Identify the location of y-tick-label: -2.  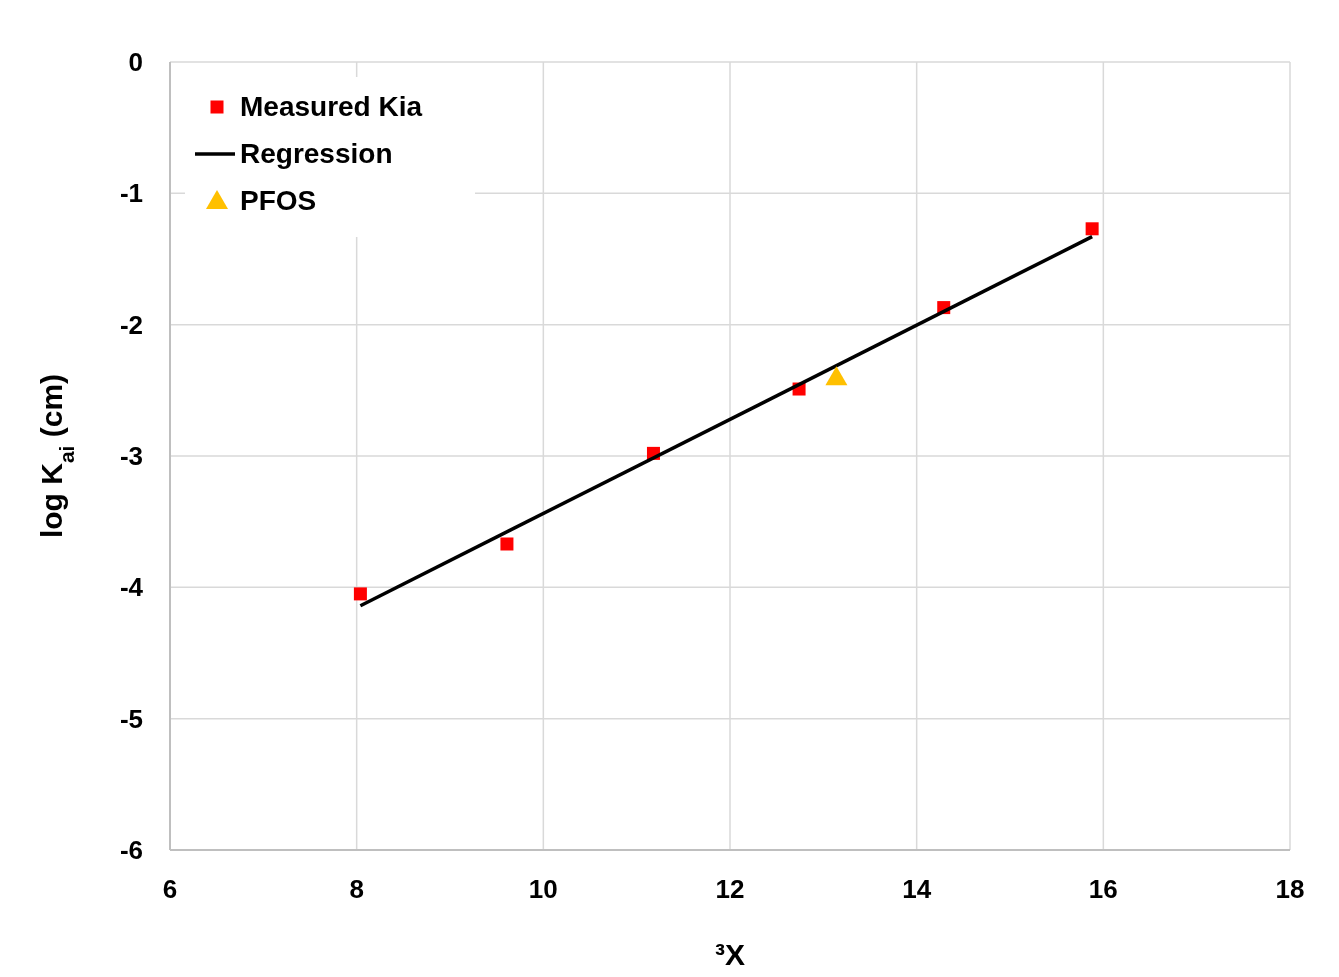
(131, 324).